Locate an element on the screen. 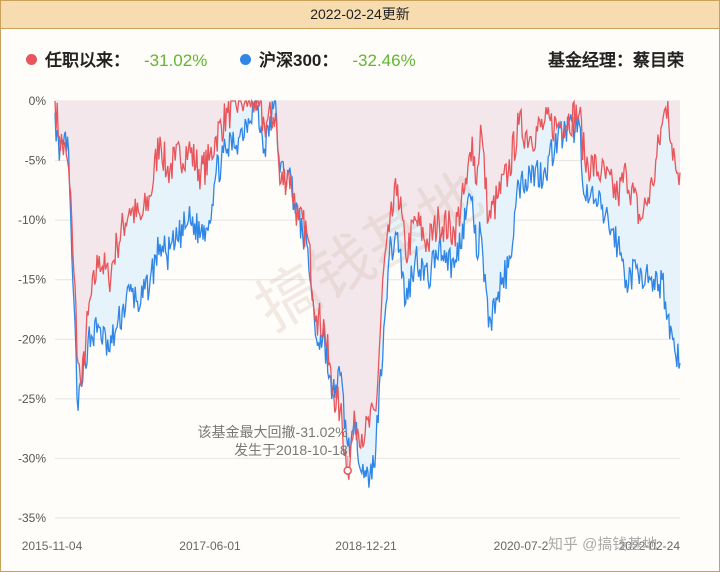 The height and width of the screenshot is (572, 720). y-tick-label: -5% is located at coordinates (36, 161).